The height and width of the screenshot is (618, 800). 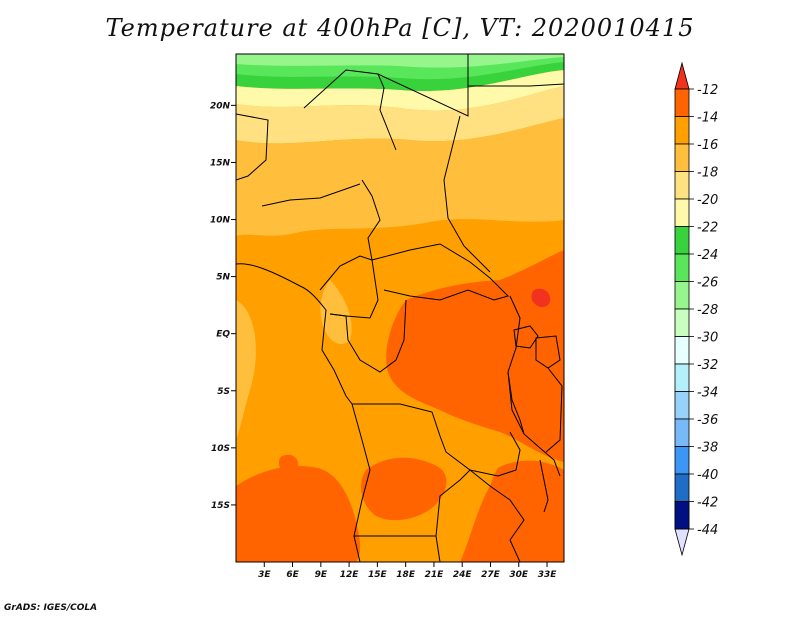 I want to click on y-tick-label: EQ, so click(x=223, y=335).